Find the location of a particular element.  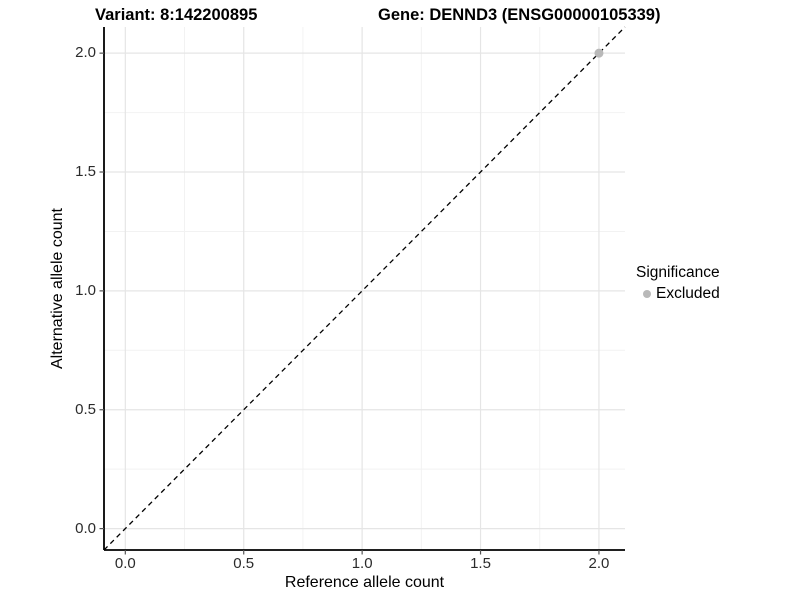

x-axis-title: Reference allele count is located at coordinates (364, 582).